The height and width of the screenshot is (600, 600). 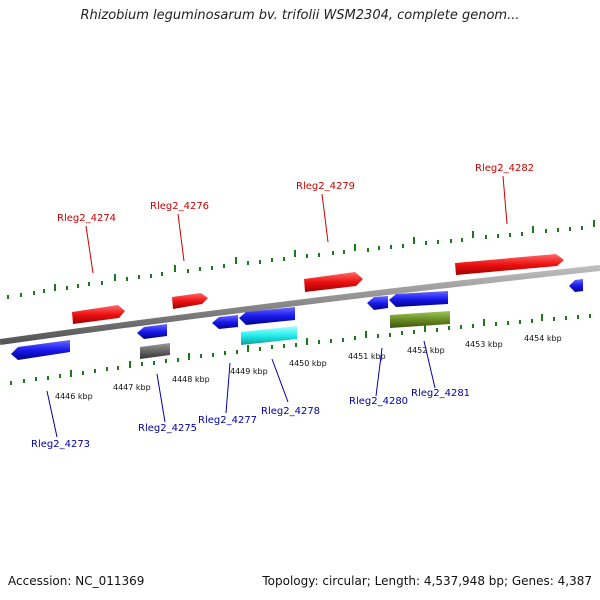 I want to click on forward-tick-row, so click(x=301, y=259).